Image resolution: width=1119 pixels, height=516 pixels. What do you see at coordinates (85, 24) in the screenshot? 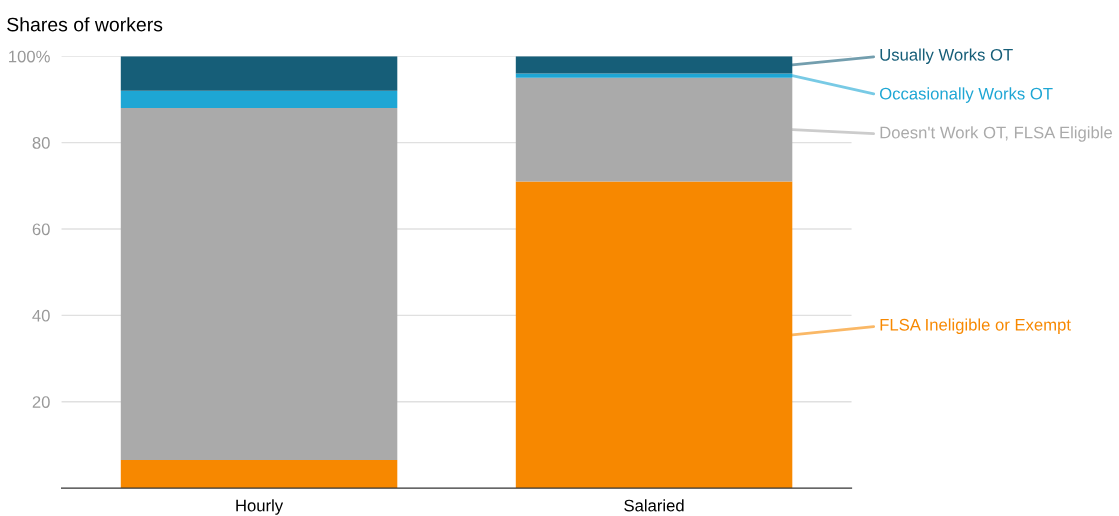
I see `chart-title: Shares of workers` at bounding box center [85, 24].